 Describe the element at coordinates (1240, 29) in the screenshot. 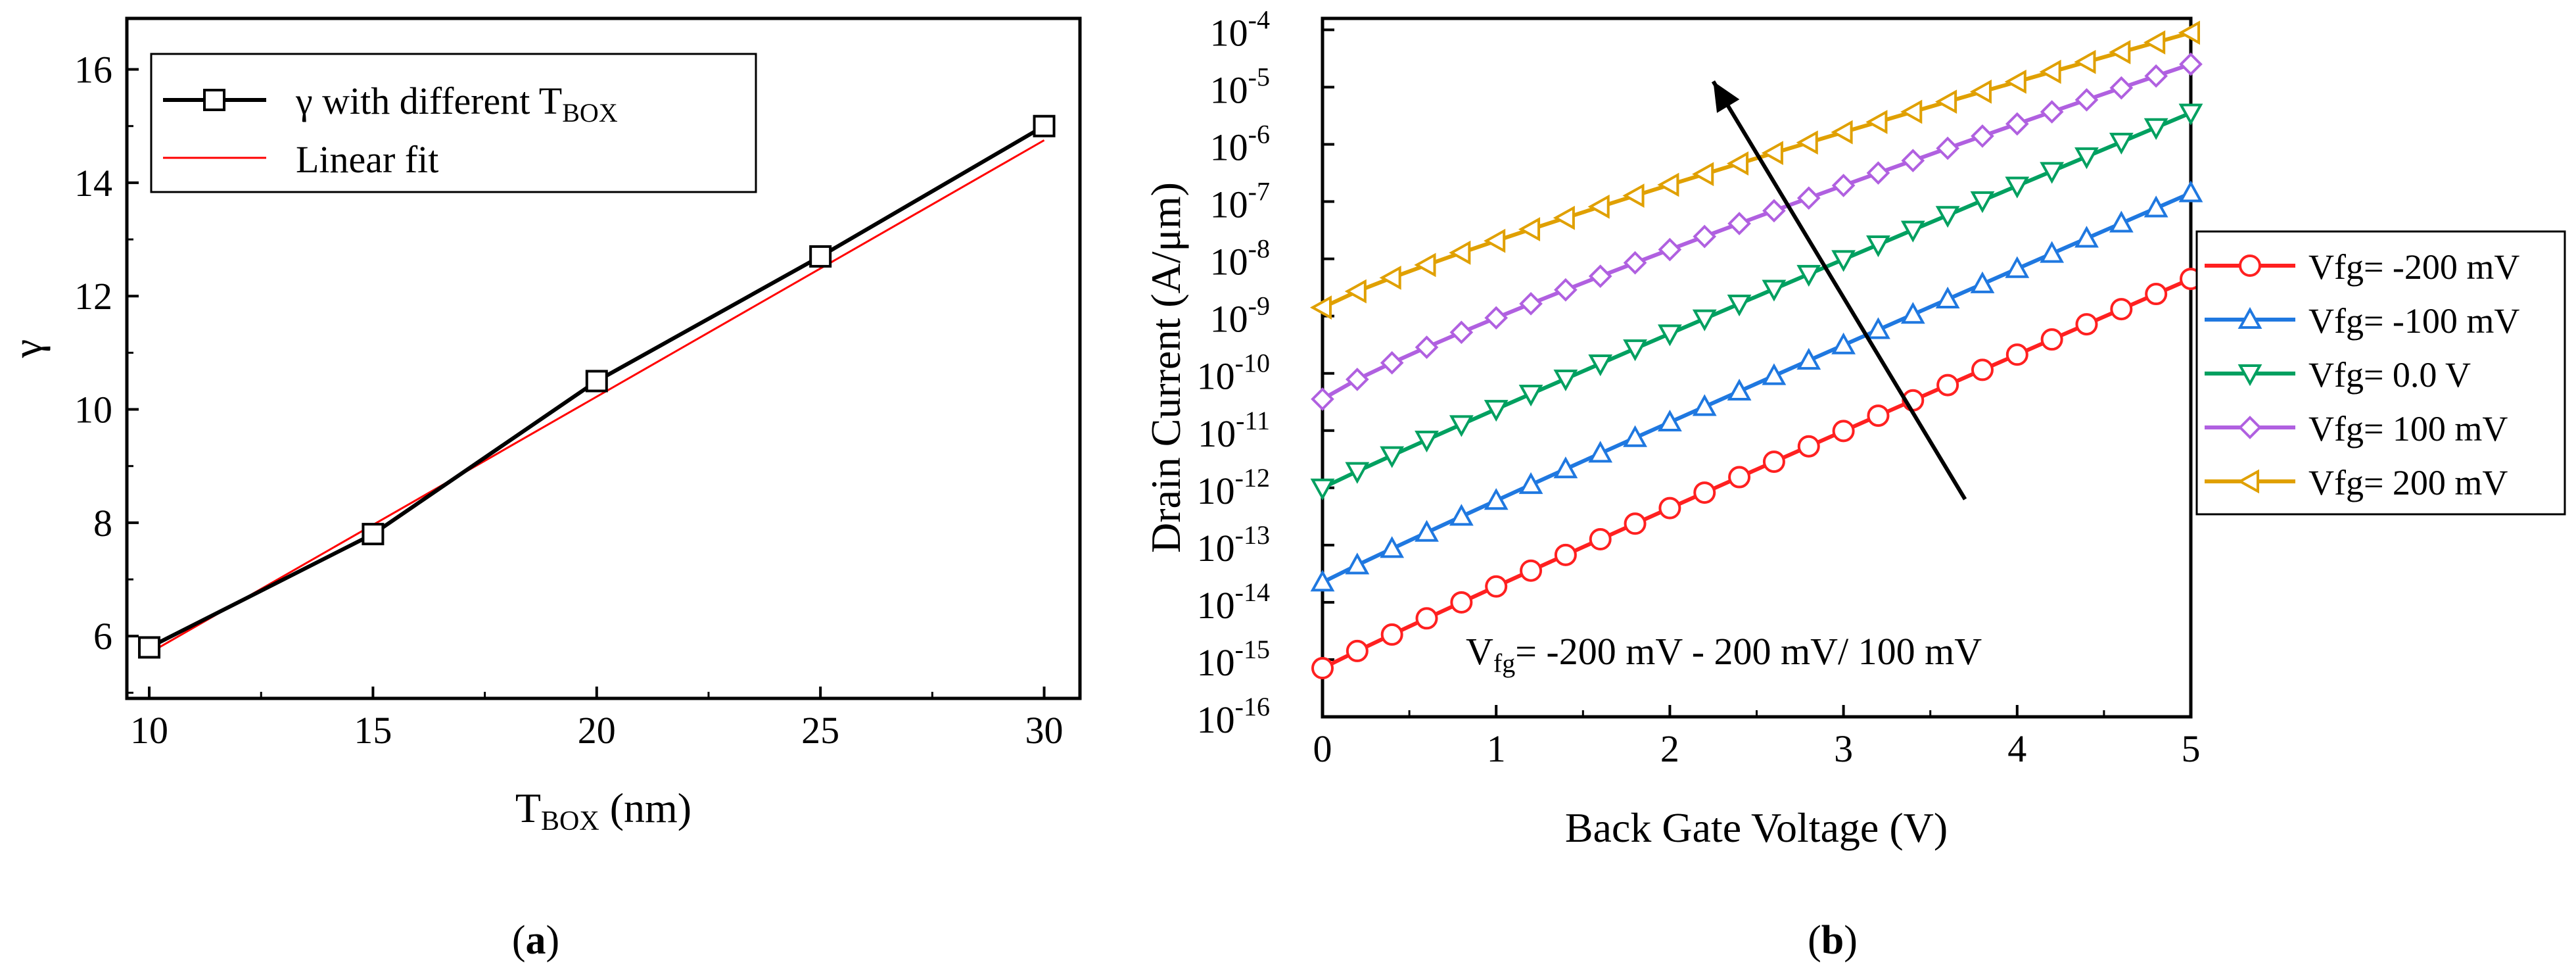

I see `y-tick-label-b: 10⁻⁴` at that location.